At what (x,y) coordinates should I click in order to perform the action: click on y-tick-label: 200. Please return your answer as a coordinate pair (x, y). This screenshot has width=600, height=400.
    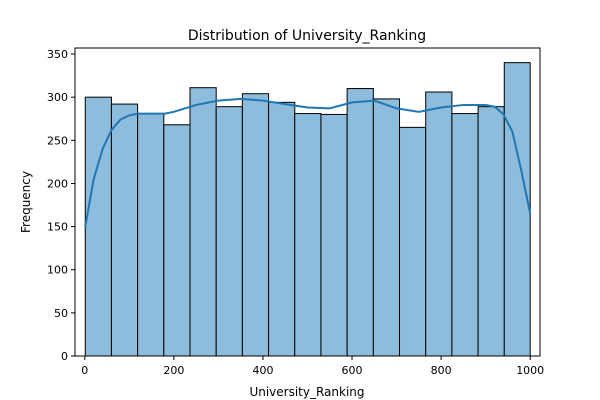
    Looking at the image, I should click on (57, 183).